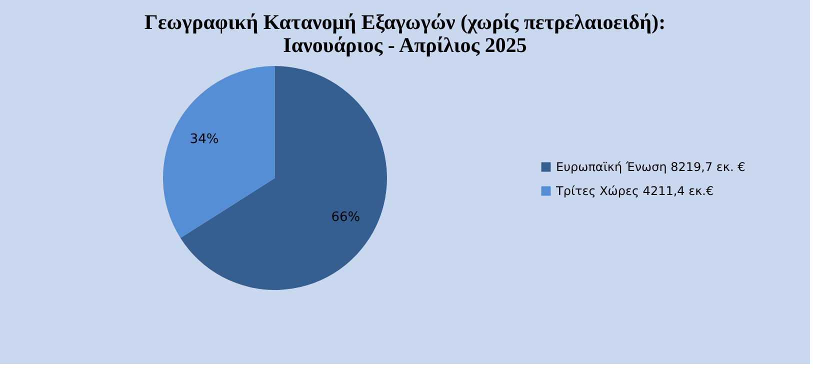 This screenshot has height=384, width=813. I want to click on text: Γεωγραφική Κατανομή Εξαγωγών (χωρίς πετρελαιοειδή):, so click(405, 22).